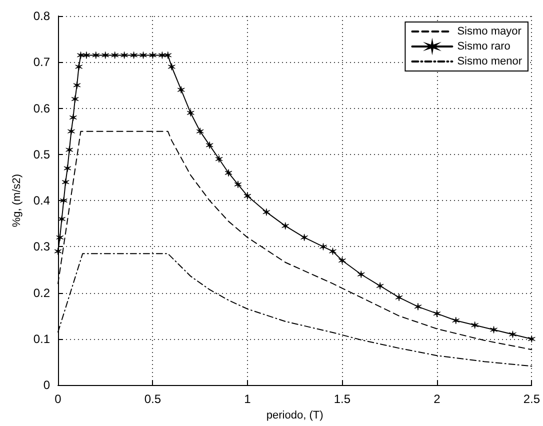 This screenshot has width=543, height=426. I want to click on x-axis-title: periodo, (T), so click(295, 416).